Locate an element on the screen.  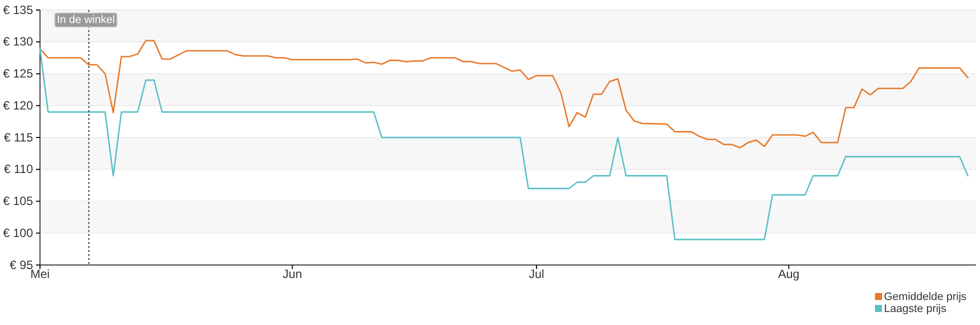
y-tick-label: € 115 is located at coordinates (19, 137).